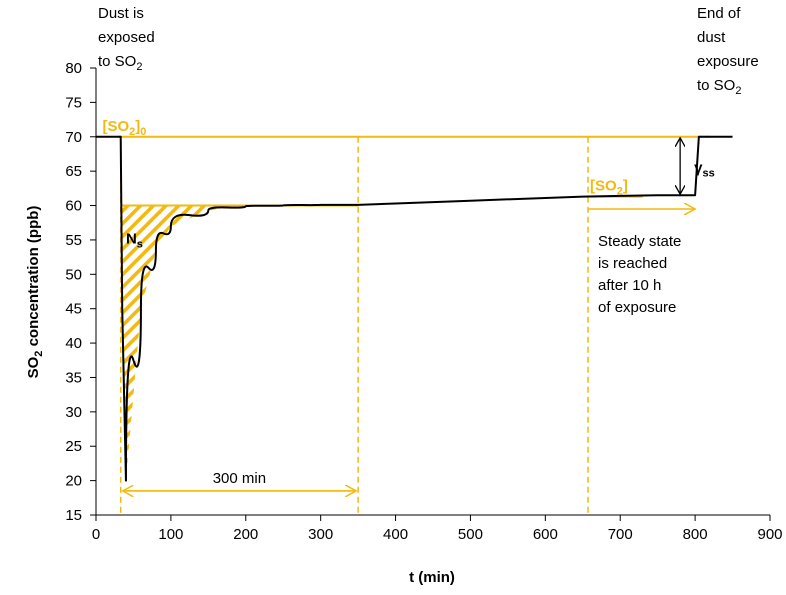 The image size is (786, 595). Describe the element at coordinates (73, 206) in the screenshot. I see `y-tick-label: 60` at that location.